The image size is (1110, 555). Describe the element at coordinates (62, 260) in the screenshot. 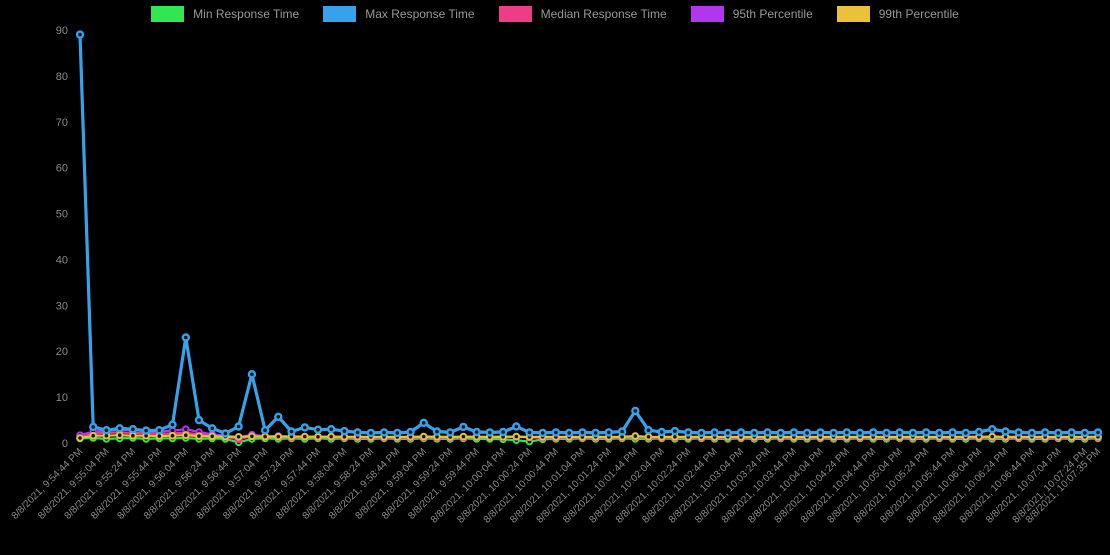

I see `svg-text: 40` at that location.